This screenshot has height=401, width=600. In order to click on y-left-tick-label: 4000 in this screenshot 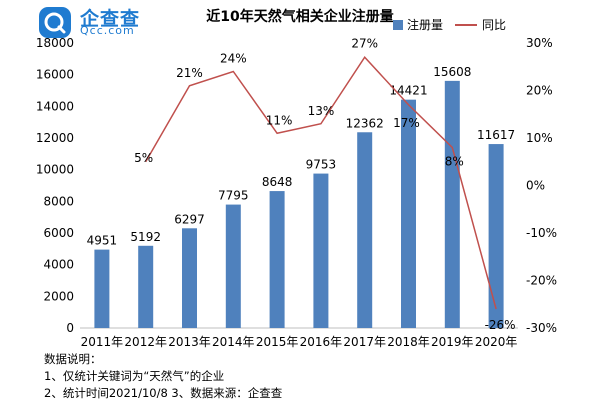, I will do `click(58, 265)`.